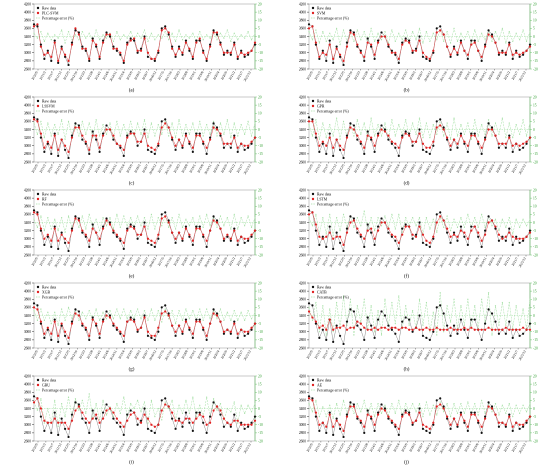 This screenshot has height=467, width=550. I want to click on legend-label: RF, so click(44, 199).